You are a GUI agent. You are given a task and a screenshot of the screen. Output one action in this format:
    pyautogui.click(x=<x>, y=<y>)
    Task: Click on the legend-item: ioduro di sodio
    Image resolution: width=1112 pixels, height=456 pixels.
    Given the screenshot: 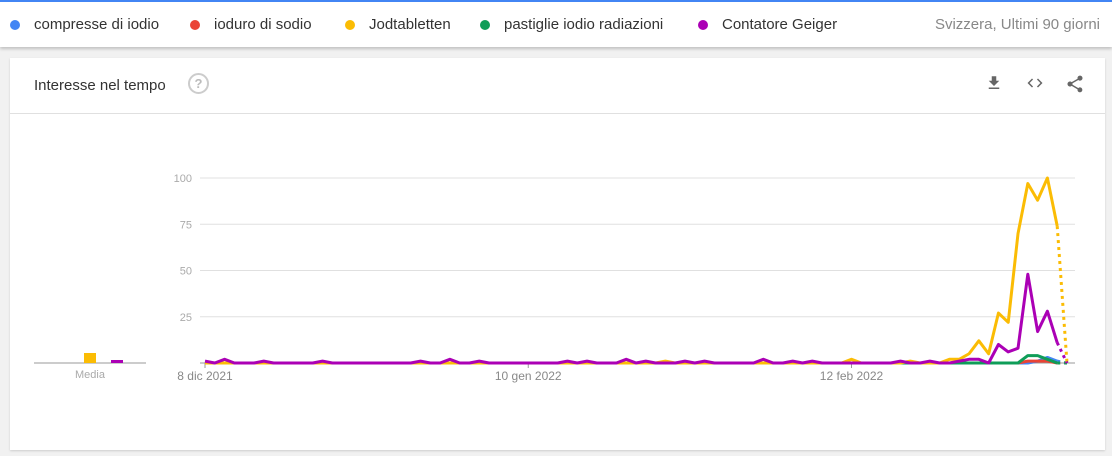 What is the action you would take?
    pyautogui.click(x=251, y=24)
    